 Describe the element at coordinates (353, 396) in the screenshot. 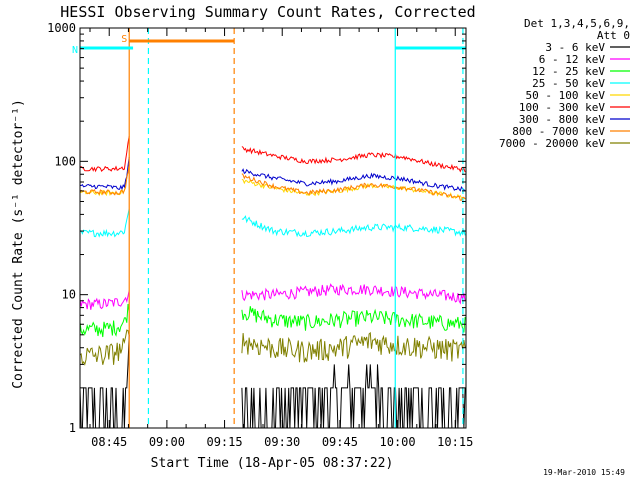

I see `series-line-1-seg2` at that location.